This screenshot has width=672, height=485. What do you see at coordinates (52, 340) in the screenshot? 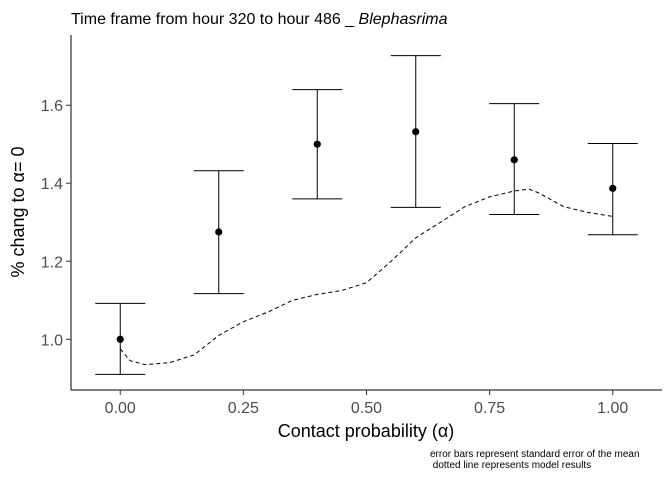
I see `y-tick-label: 1.0` at bounding box center [52, 340].